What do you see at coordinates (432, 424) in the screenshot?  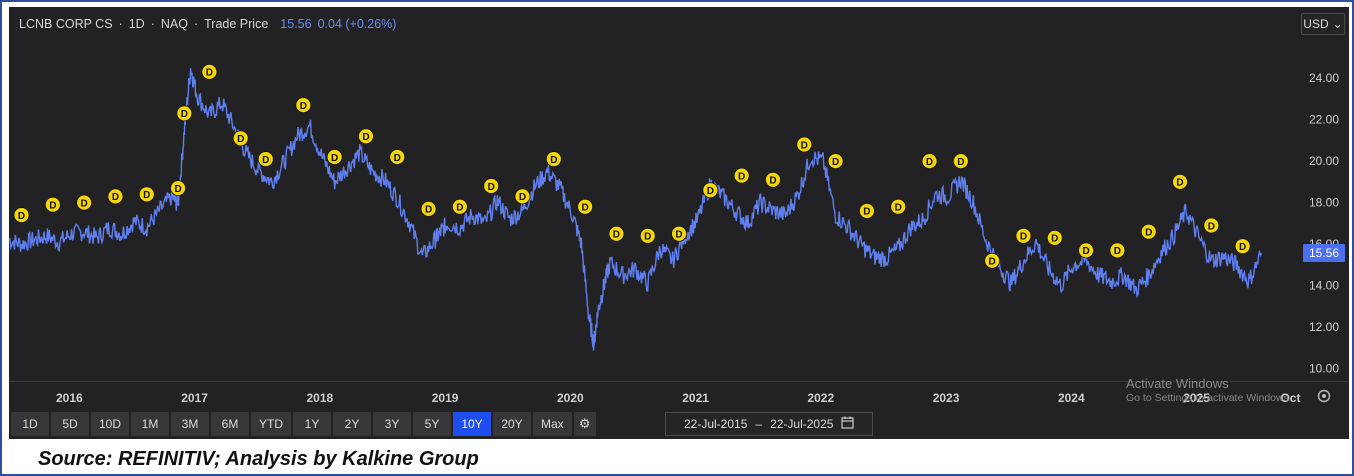 I see `range-button-5y: 5Y` at bounding box center [432, 424].